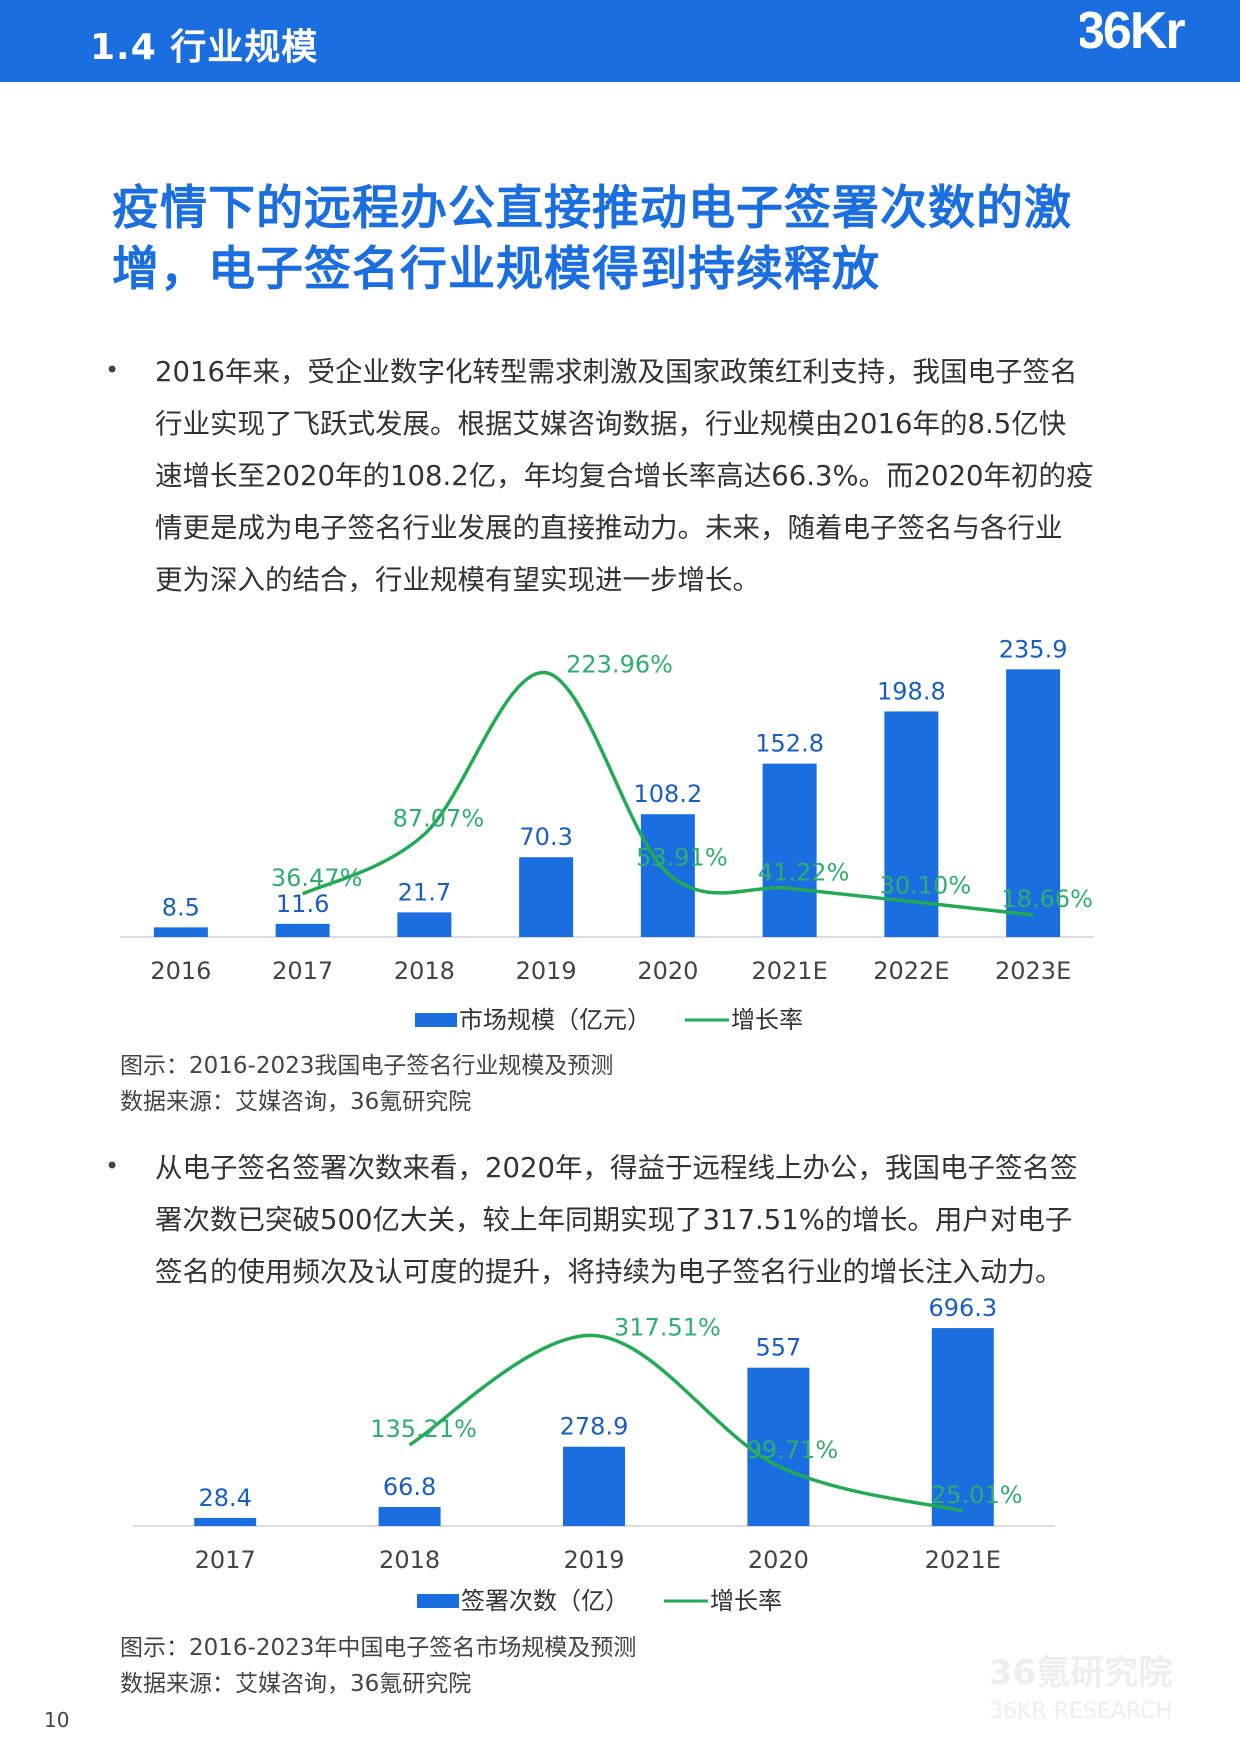  What do you see at coordinates (1033, 649) in the screenshot?
I see `bar-value-label: 235.9` at bounding box center [1033, 649].